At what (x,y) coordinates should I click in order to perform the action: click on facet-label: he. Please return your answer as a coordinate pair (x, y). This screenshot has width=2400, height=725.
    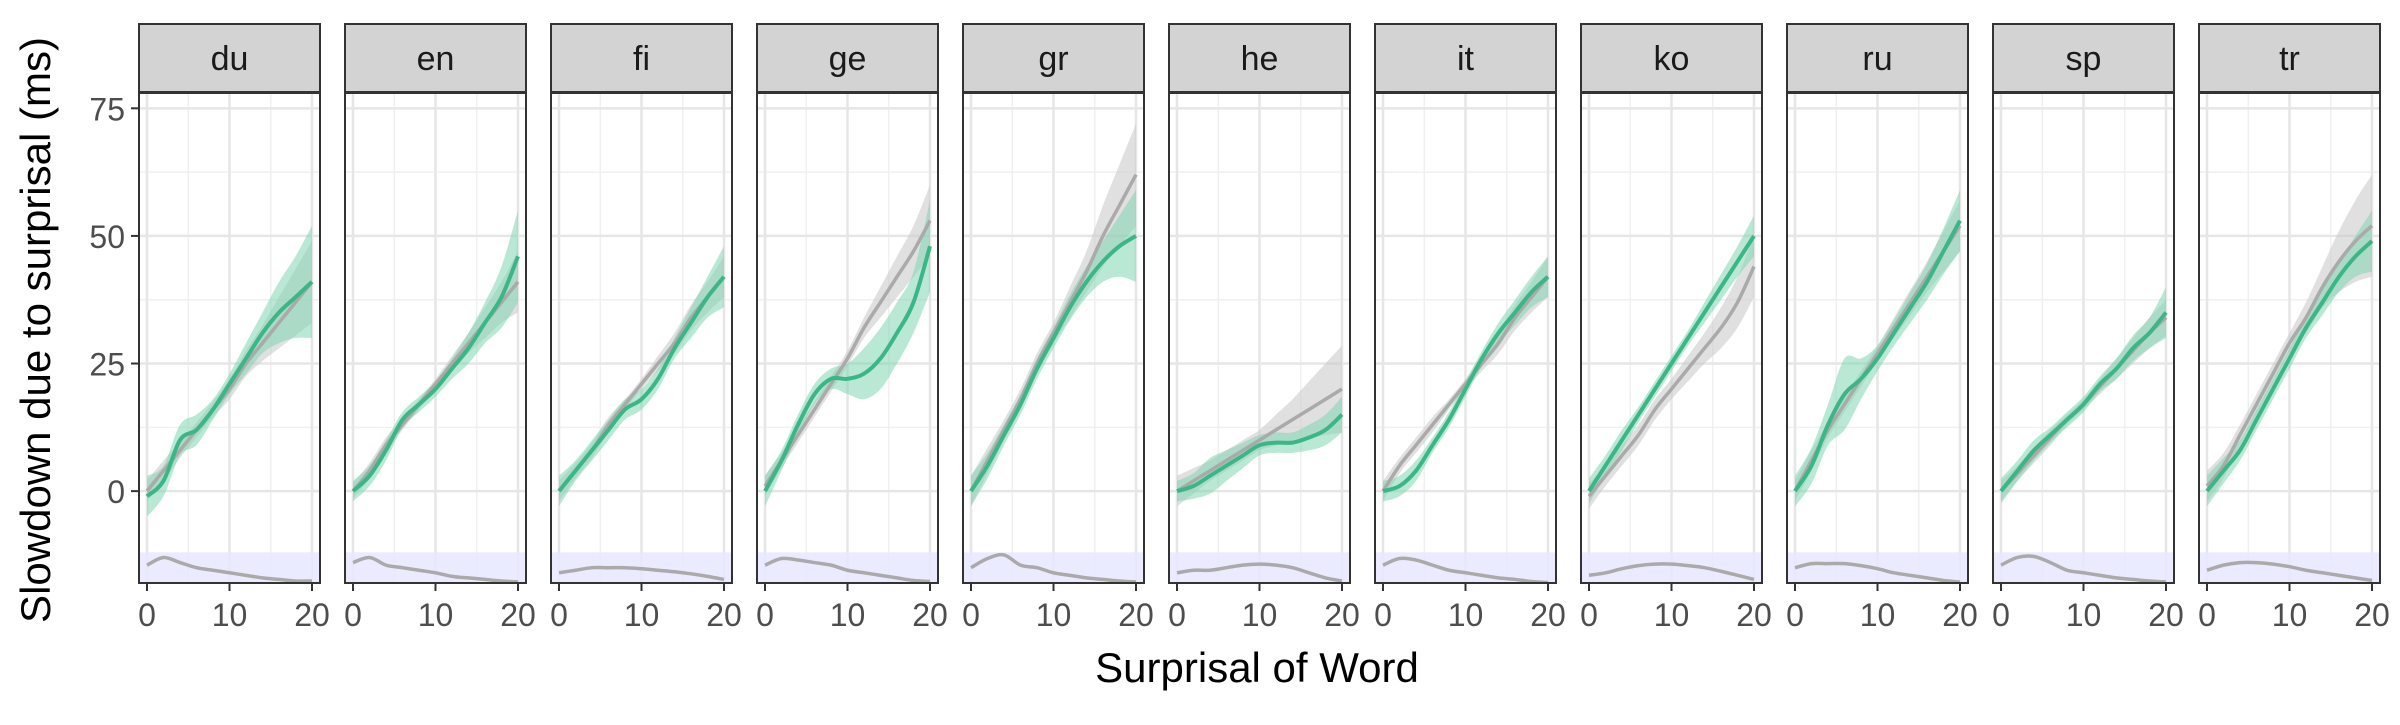
    Looking at the image, I should click on (1260, 59).